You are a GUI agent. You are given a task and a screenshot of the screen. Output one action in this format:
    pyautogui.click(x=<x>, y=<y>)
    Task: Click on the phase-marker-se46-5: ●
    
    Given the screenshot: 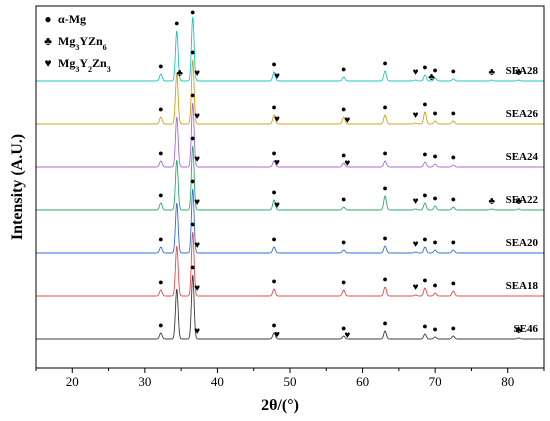 What is the action you would take?
    pyautogui.click(x=343, y=328)
    